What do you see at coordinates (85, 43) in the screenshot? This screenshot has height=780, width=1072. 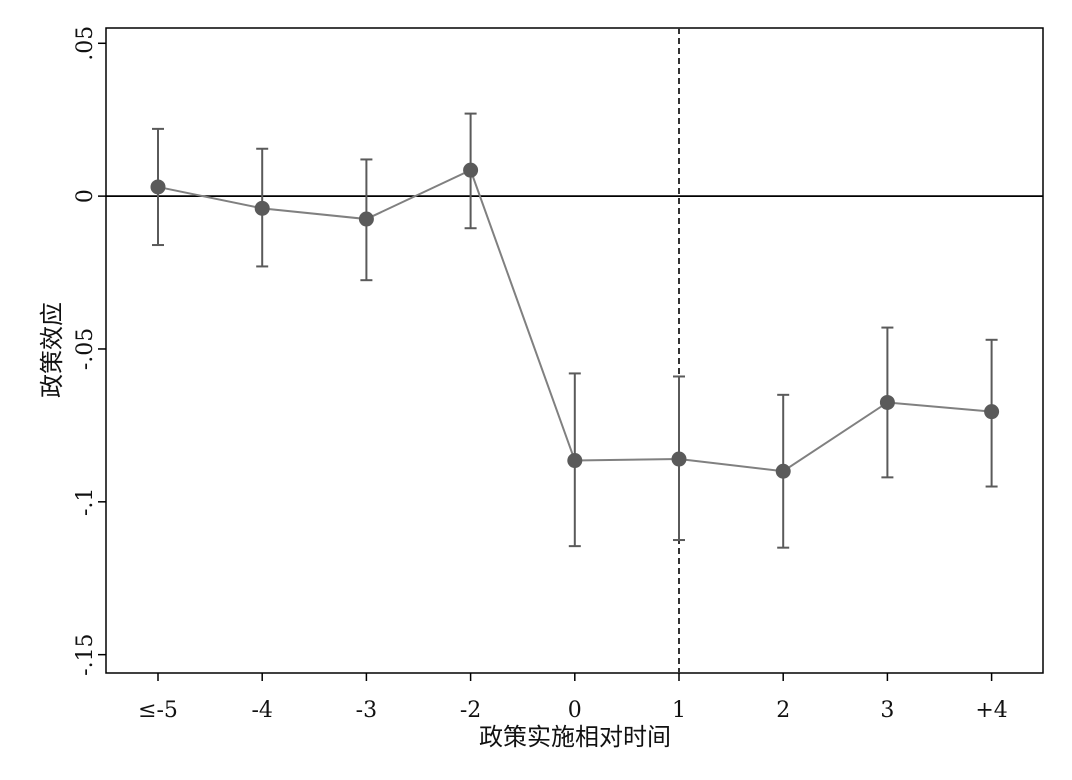 I see `y-tick-label: .05` at bounding box center [85, 43].